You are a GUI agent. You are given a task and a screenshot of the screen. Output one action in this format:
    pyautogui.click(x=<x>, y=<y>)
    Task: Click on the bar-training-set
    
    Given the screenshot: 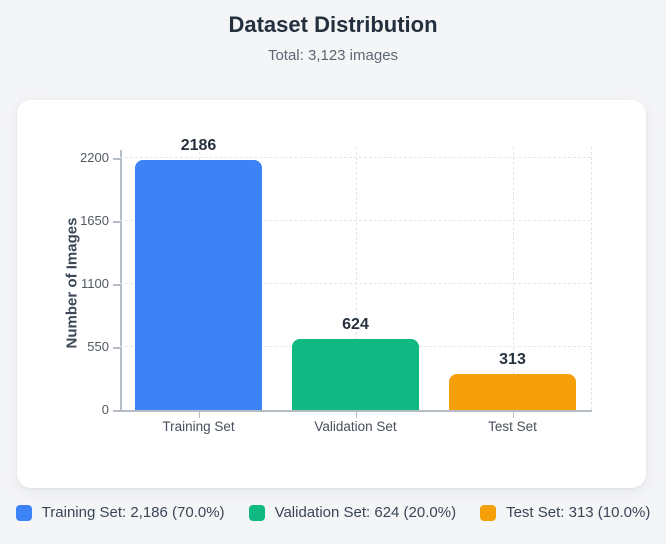 What is the action you would take?
    pyautogui.click(x=198, y=285)
    